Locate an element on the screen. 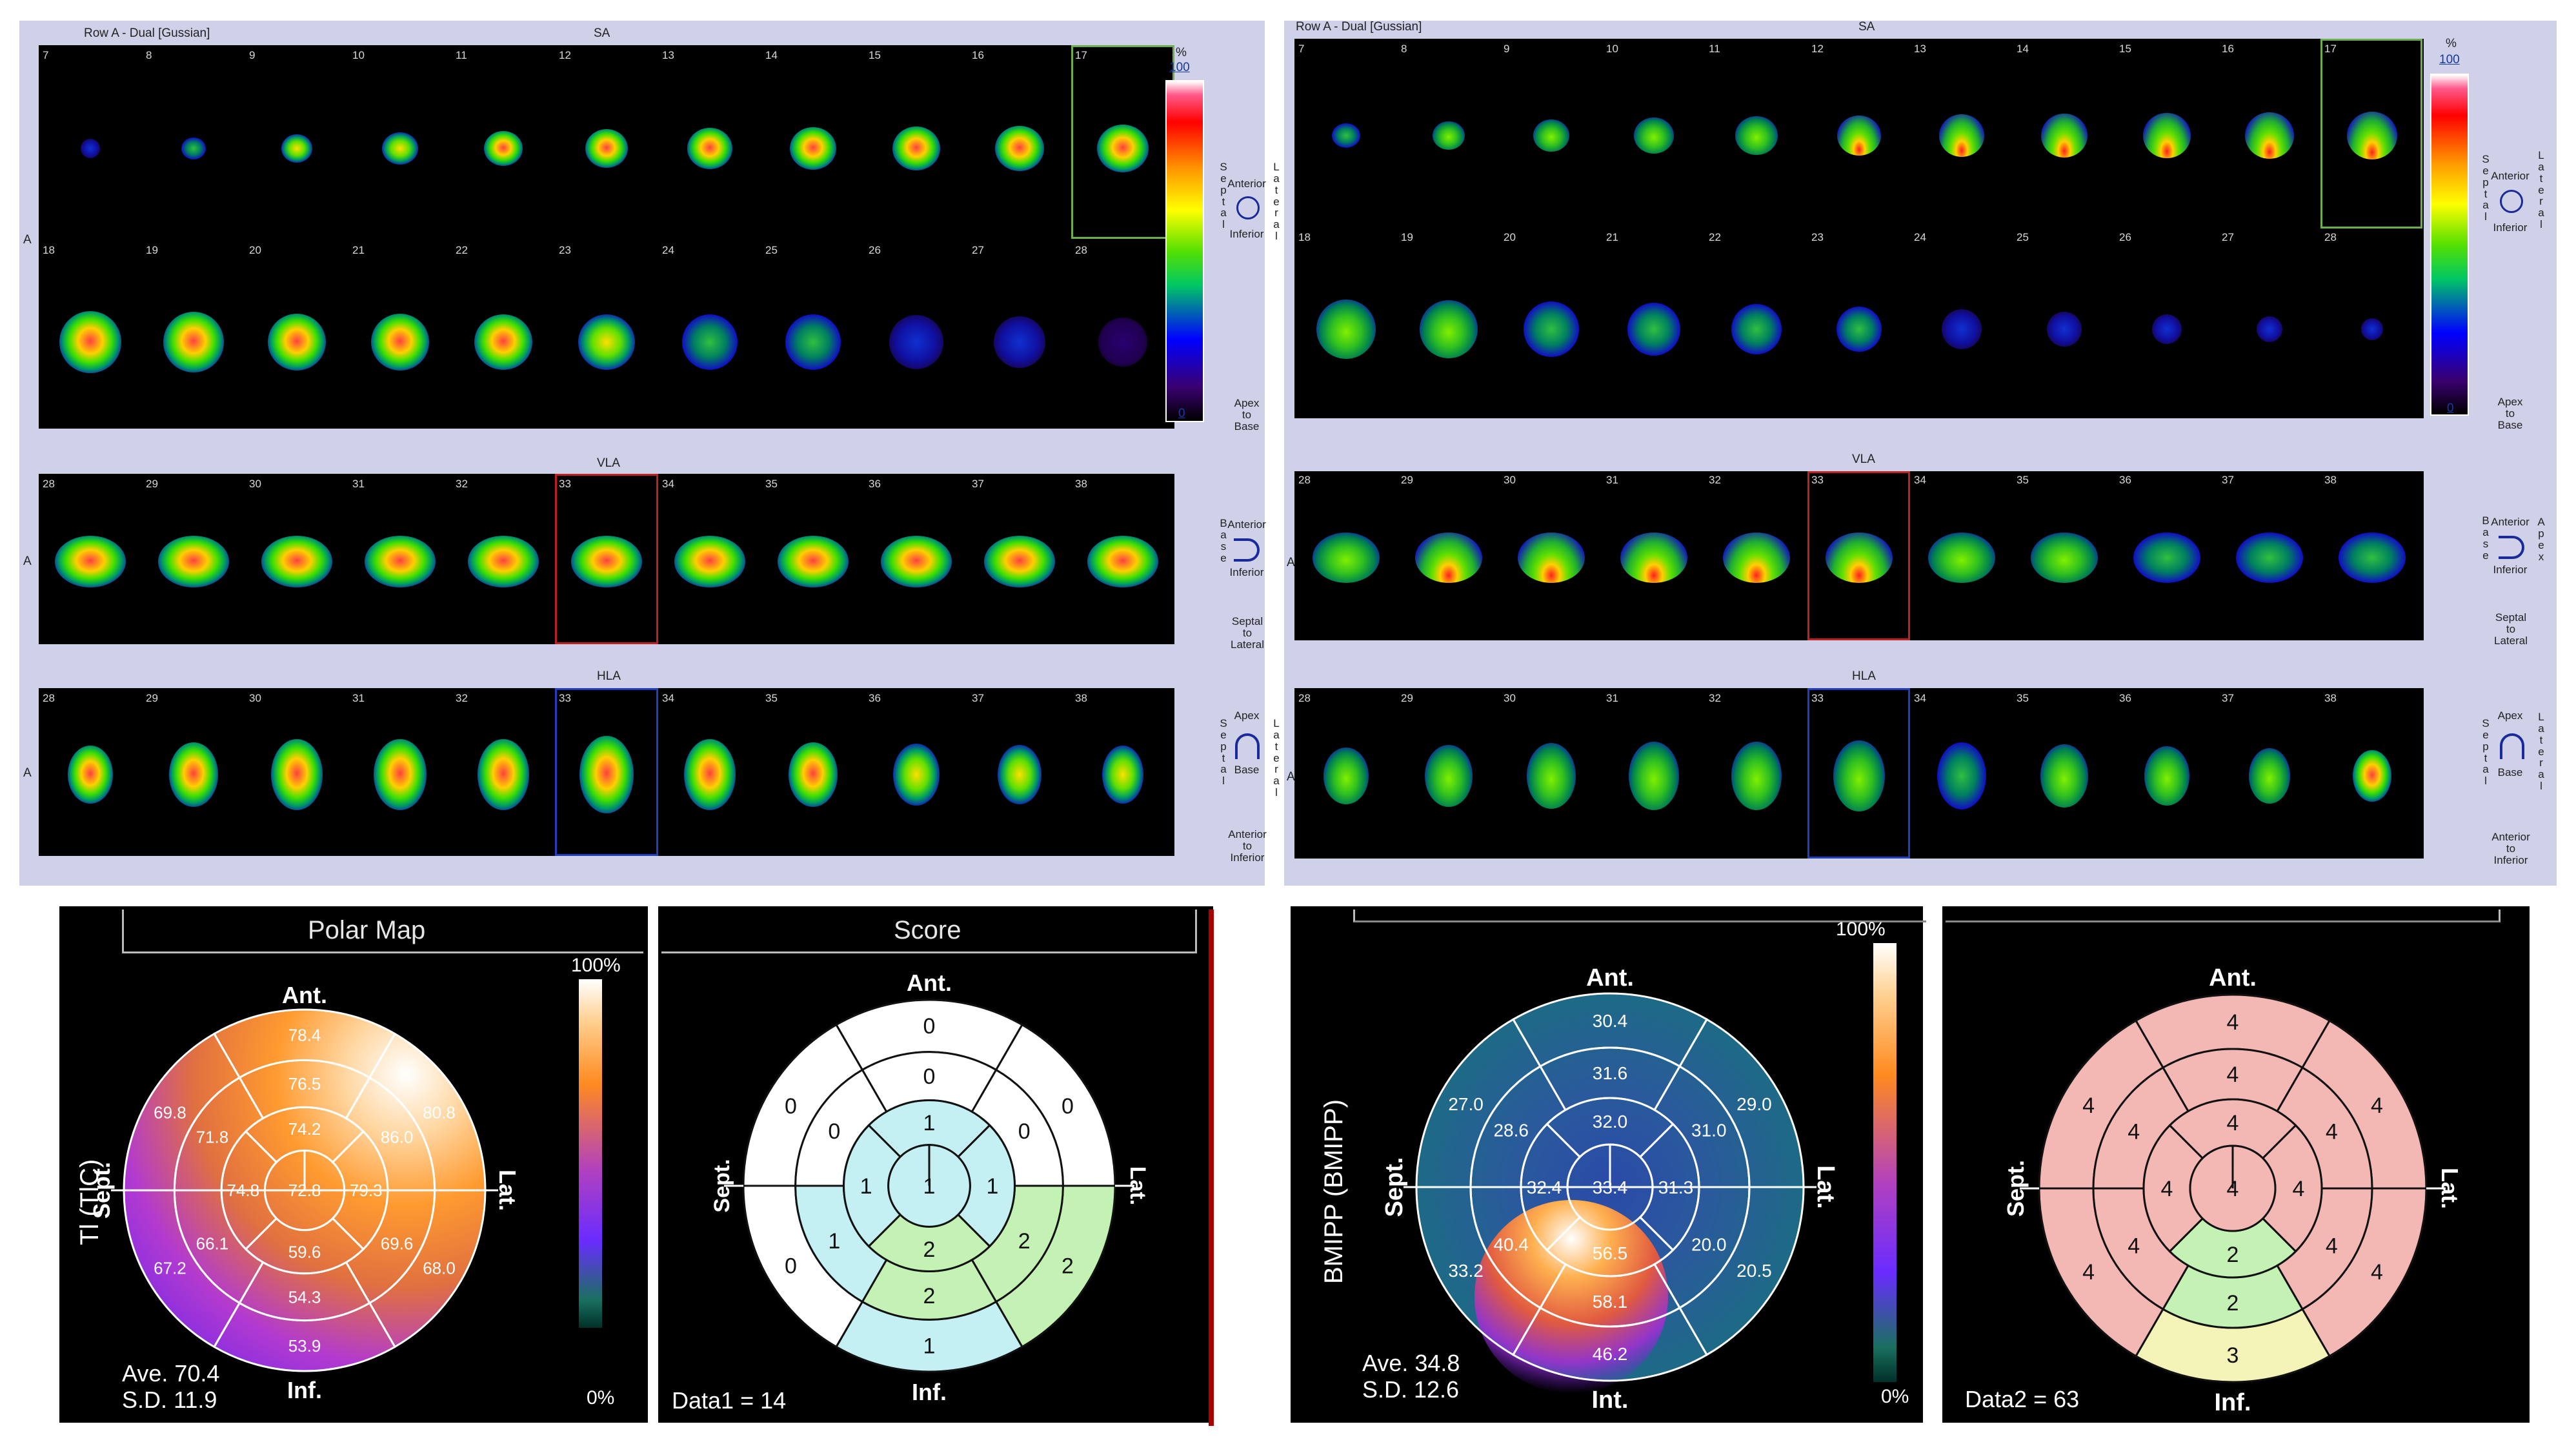 The height and width of the screenshot is (1444, 2576). slice-number: 35 is located at coordinates (2023, 698).